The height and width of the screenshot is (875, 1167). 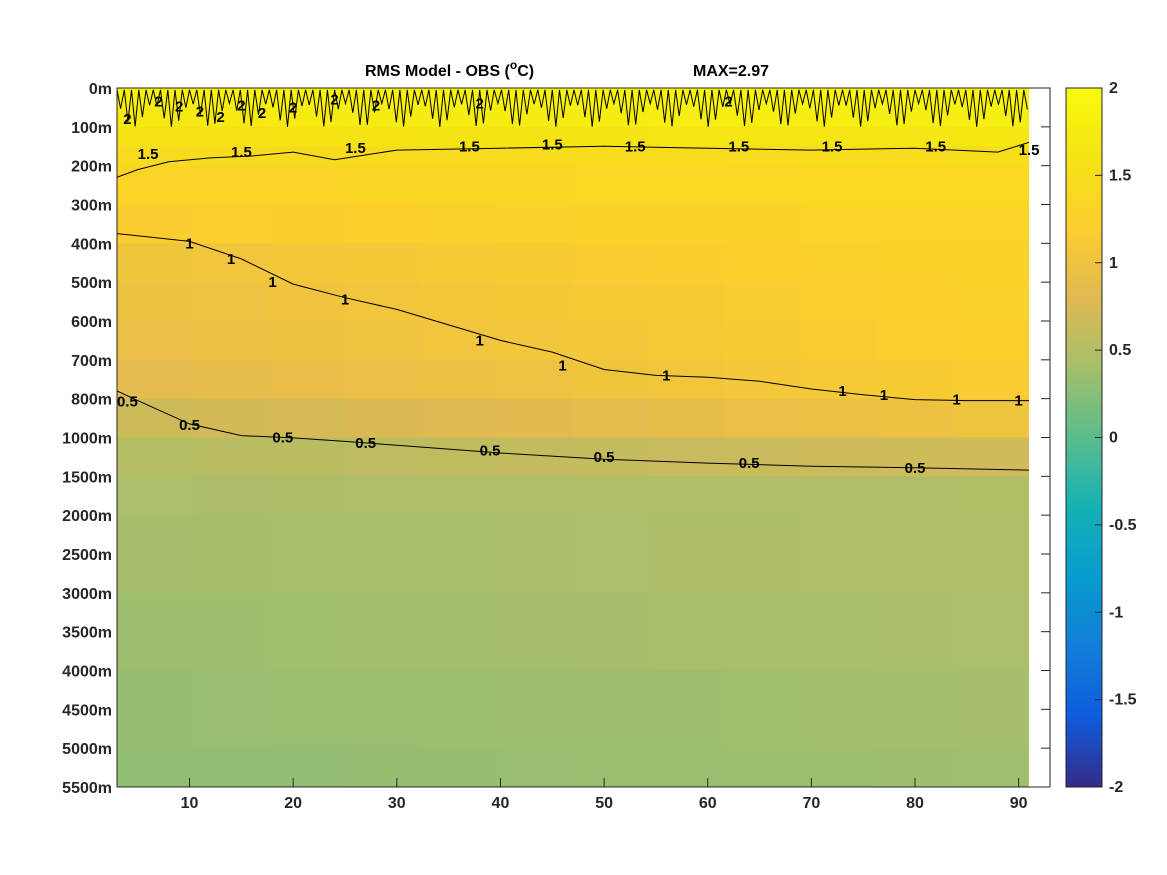 I want to click on colorbar-tick-label: -2, so click(x=1116, y=787).